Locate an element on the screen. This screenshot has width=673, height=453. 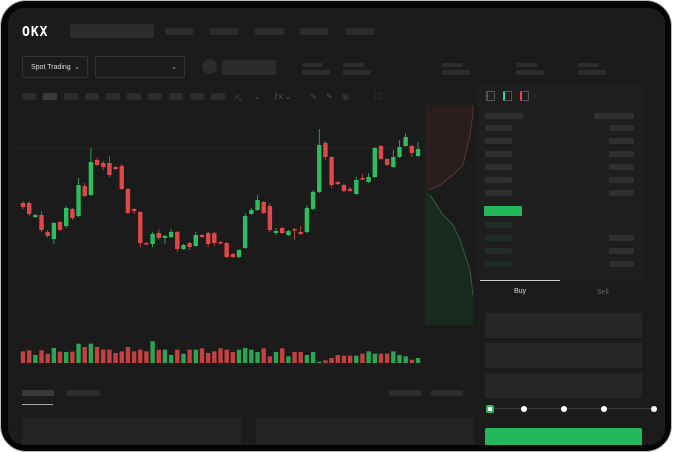
price-input is located at coordinates (563, 325).